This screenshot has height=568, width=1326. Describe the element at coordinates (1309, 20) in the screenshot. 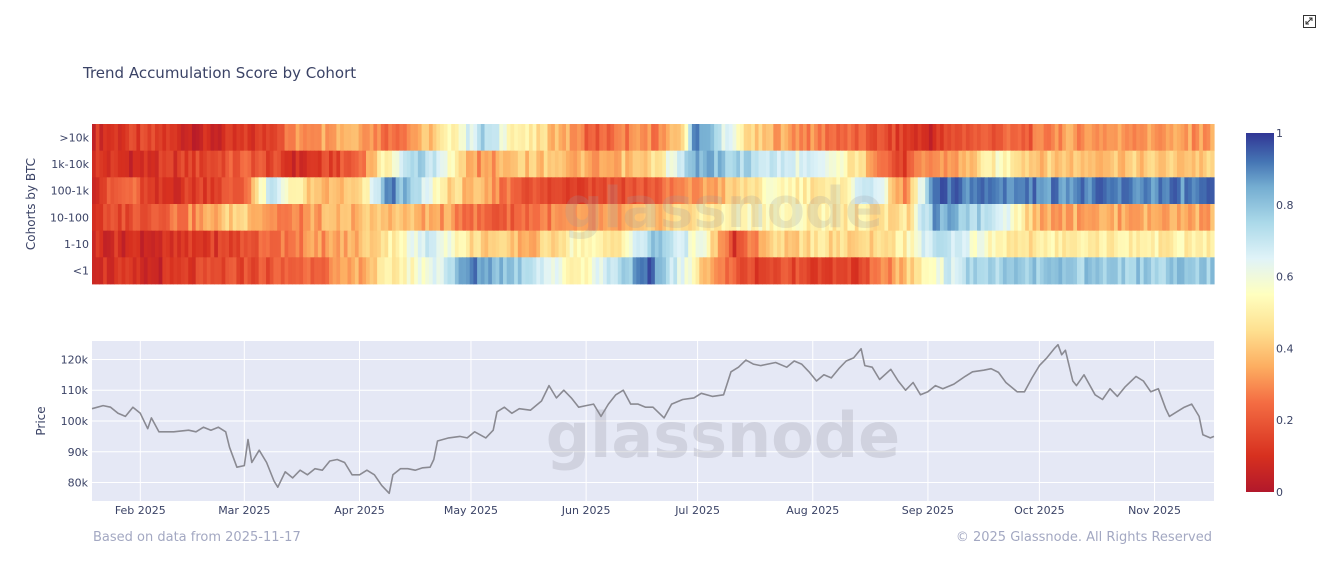

I see `expand-icon` at that location.